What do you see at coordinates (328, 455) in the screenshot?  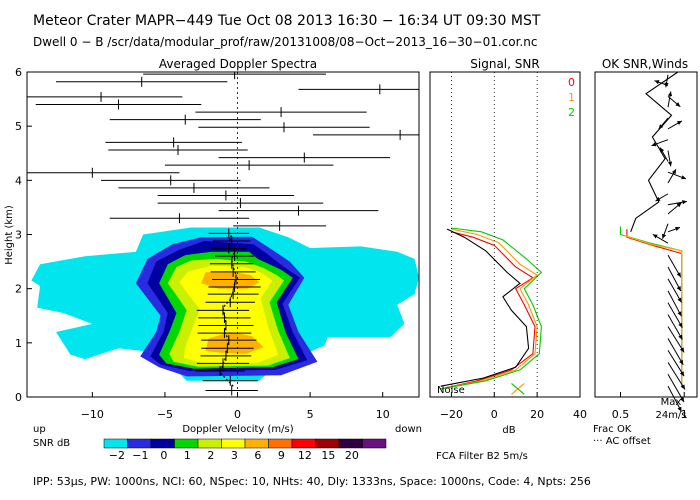 I see `colorbar-tick-9: 15` at bounding box center [328, 455].